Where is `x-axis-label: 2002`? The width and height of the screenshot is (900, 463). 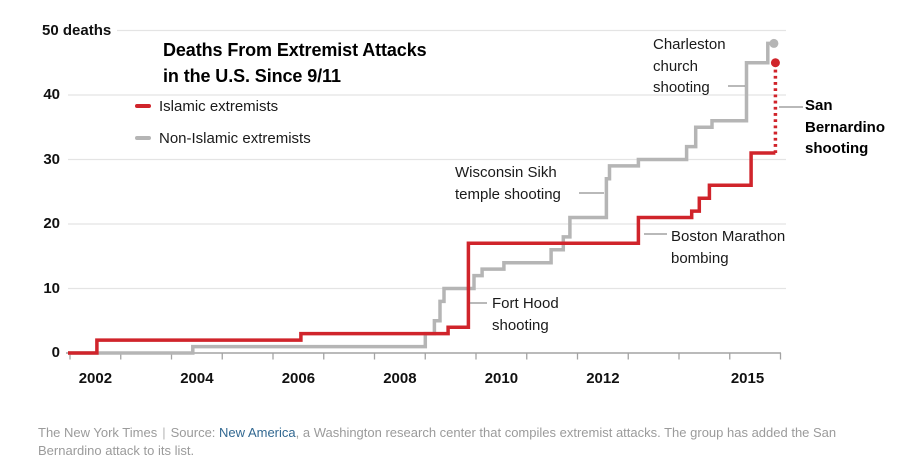
x-axis-label: 2002 is located at coordinates (95, 378).